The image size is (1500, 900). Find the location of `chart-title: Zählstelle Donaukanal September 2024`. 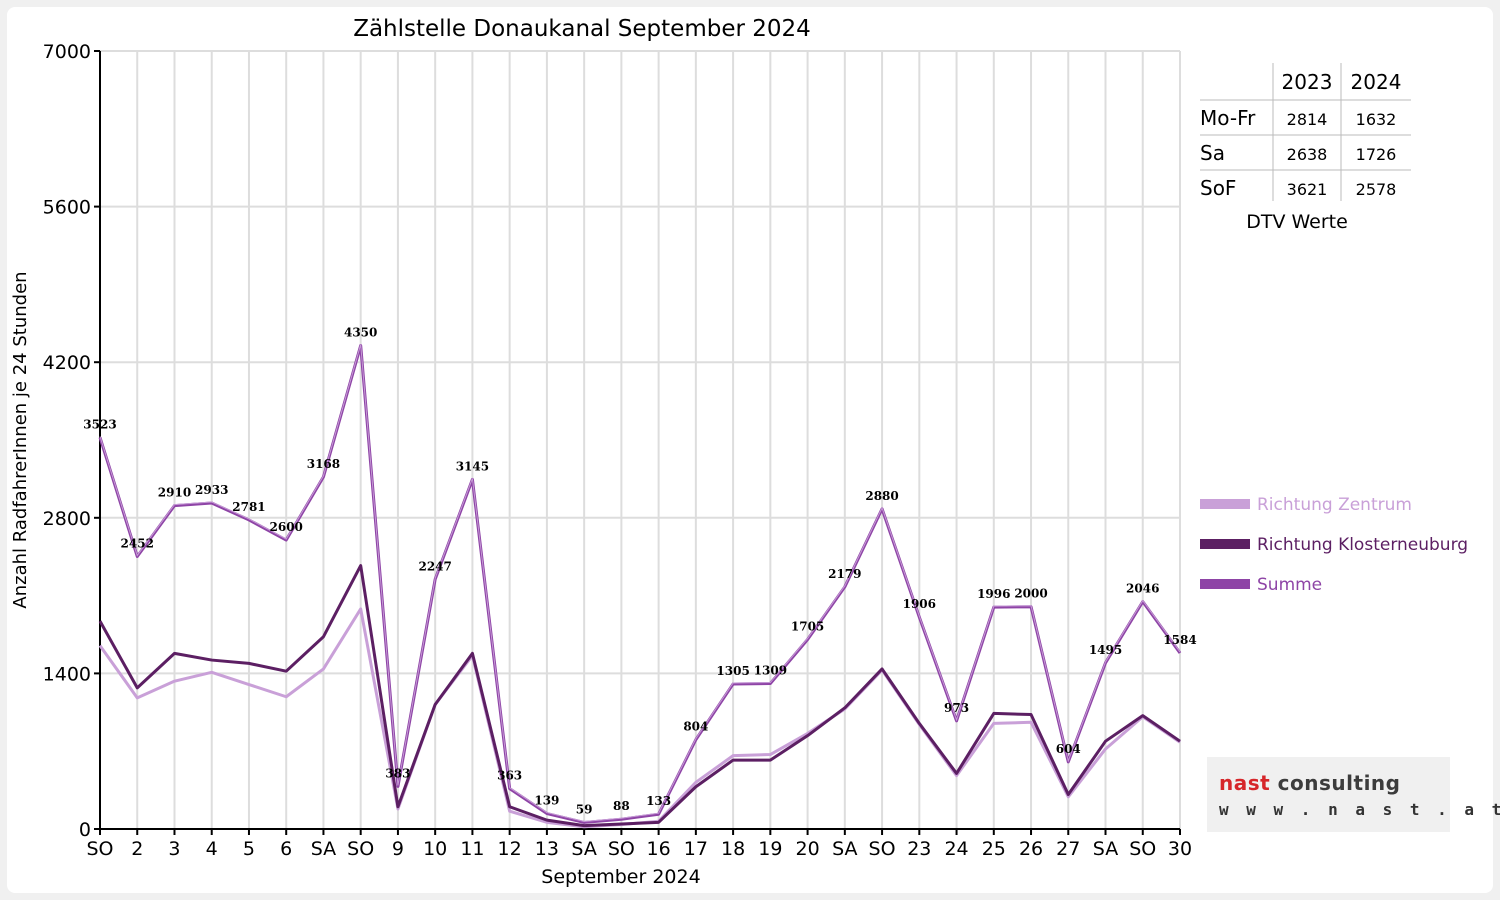

chart-title: Zählstelle Donaukanal September 2024 is located at coordinates (582, 29).